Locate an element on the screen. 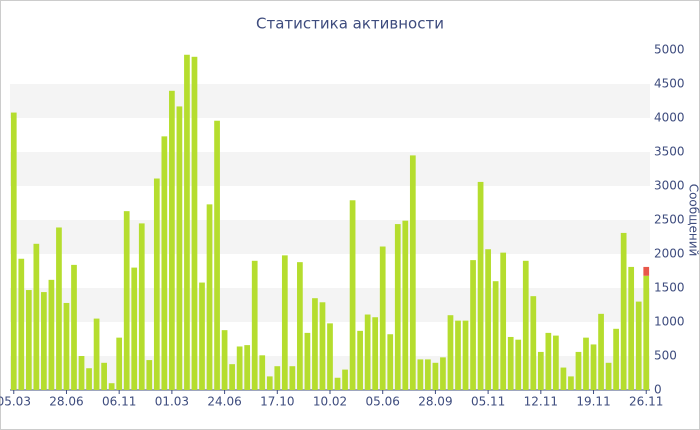 The width and height of the screenshot is (700, 430). y-tick-label: 2500 is located at coordinates (669, 220).